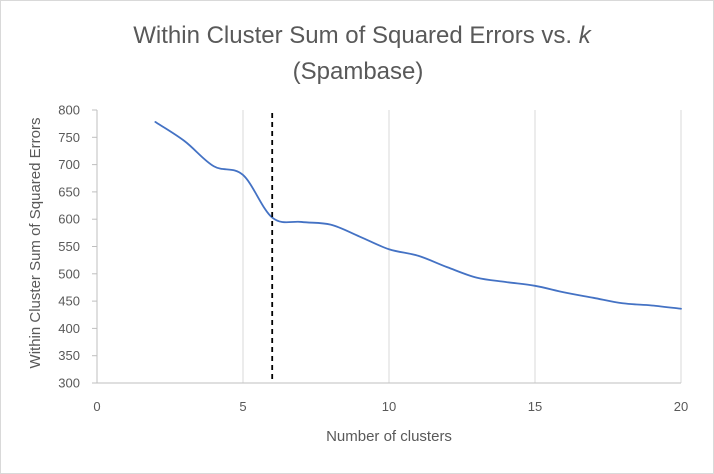 This screenshot has height=474, width=714. Describe the element at coordinates (96, 406) in the screenshot. I see `x-tick-label: 0` at that location.